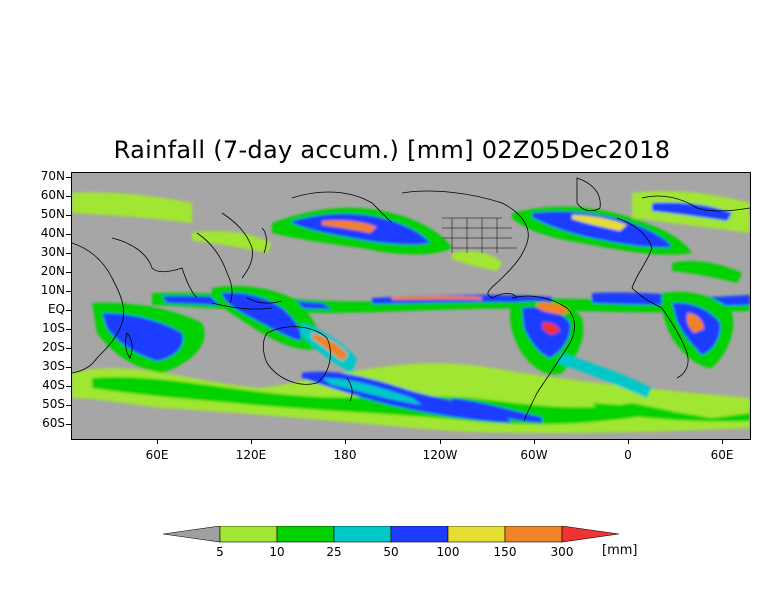  I want to click on lat-label: 40S, so click(53, 385).